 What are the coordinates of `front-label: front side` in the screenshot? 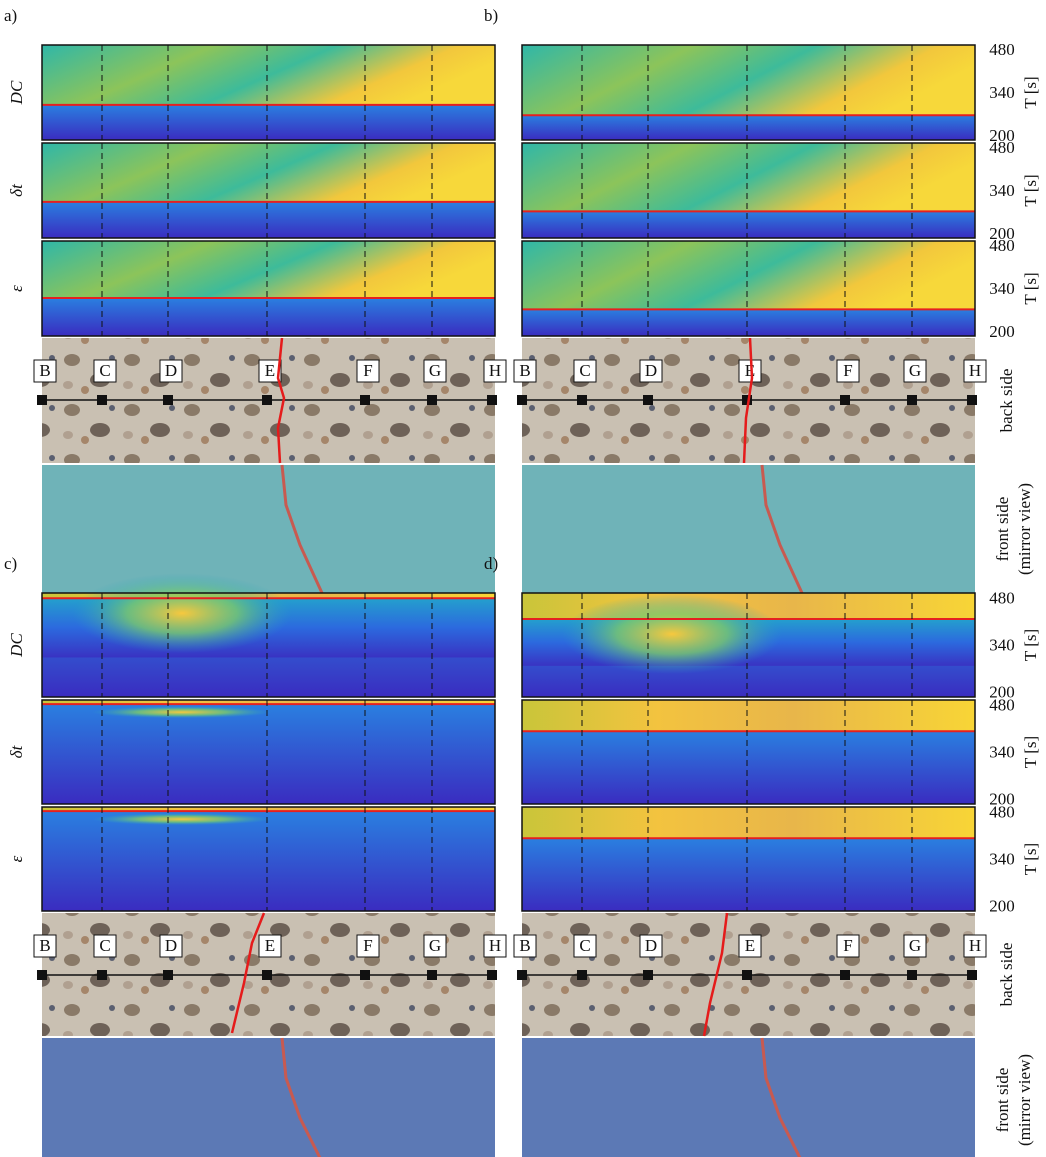 It's located at (1002, 1100).